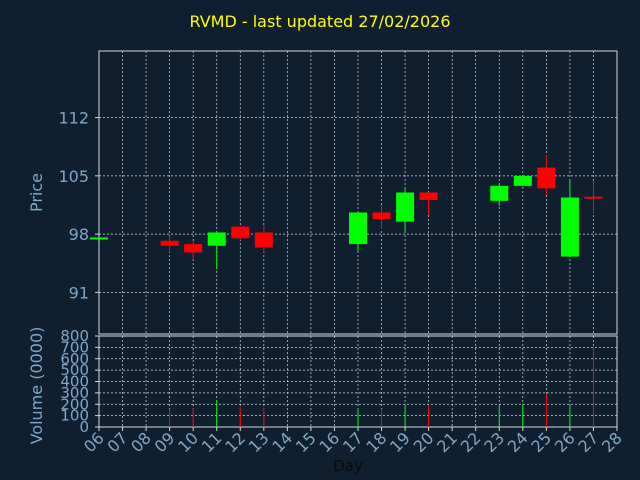 This screenshot has height=480, width=640. Describe the element at coordinates (73, 118) in the screenshot. I see `price-tick-label: 112` at that location.